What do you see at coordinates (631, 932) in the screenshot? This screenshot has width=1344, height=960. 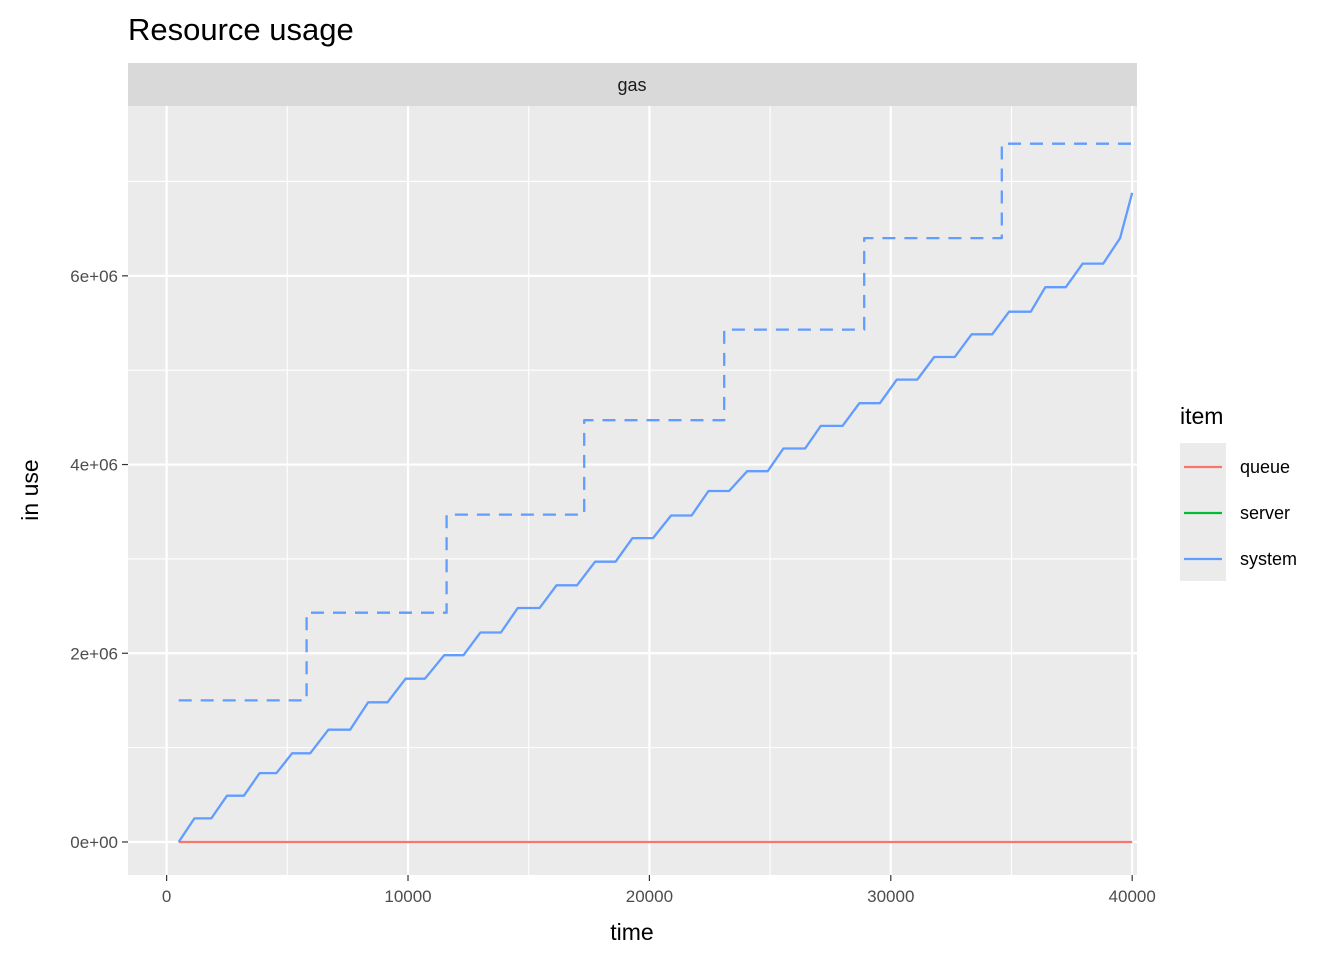 I see `x-axis-title: time` at bounding box center [631, 932].